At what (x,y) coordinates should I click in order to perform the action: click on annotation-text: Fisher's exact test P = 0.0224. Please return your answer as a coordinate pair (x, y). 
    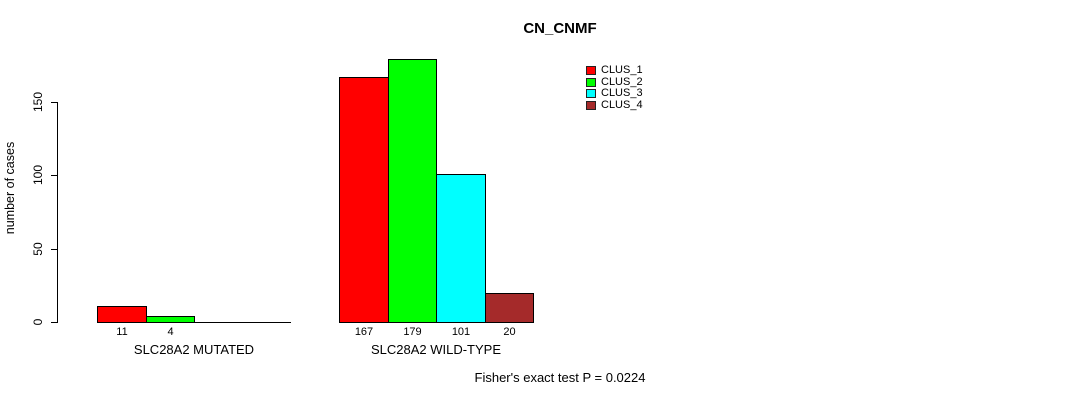
    Looking at the image, I should click on (560, 377).